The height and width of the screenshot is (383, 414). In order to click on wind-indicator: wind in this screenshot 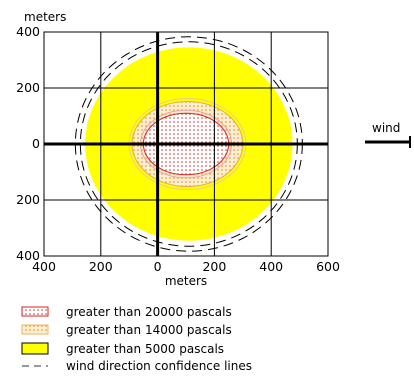, I will do `click(388, 134)`.